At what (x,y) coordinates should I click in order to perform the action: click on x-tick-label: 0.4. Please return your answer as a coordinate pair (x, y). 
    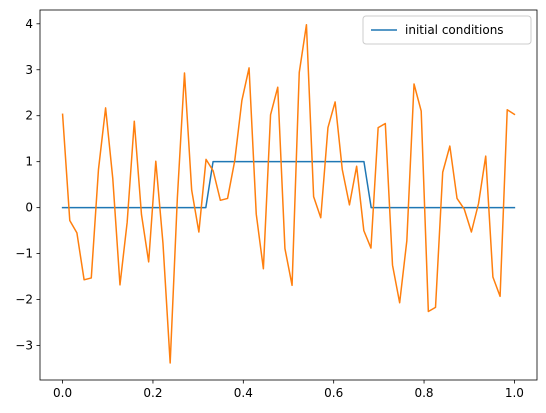
    Looking at the image, I should click on (243, 393).